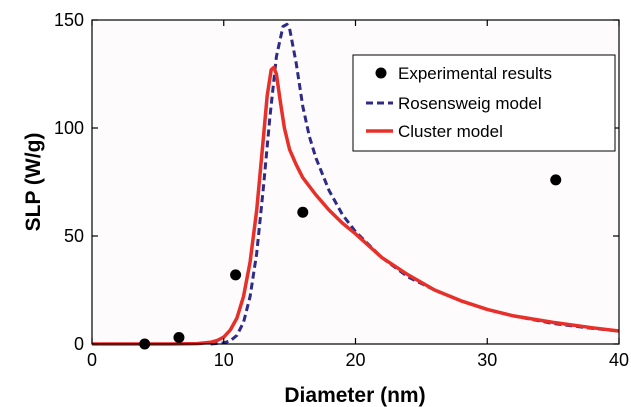 The image size is (631, 407). I want to click on x-tick-label: 30, so click(487, 360).